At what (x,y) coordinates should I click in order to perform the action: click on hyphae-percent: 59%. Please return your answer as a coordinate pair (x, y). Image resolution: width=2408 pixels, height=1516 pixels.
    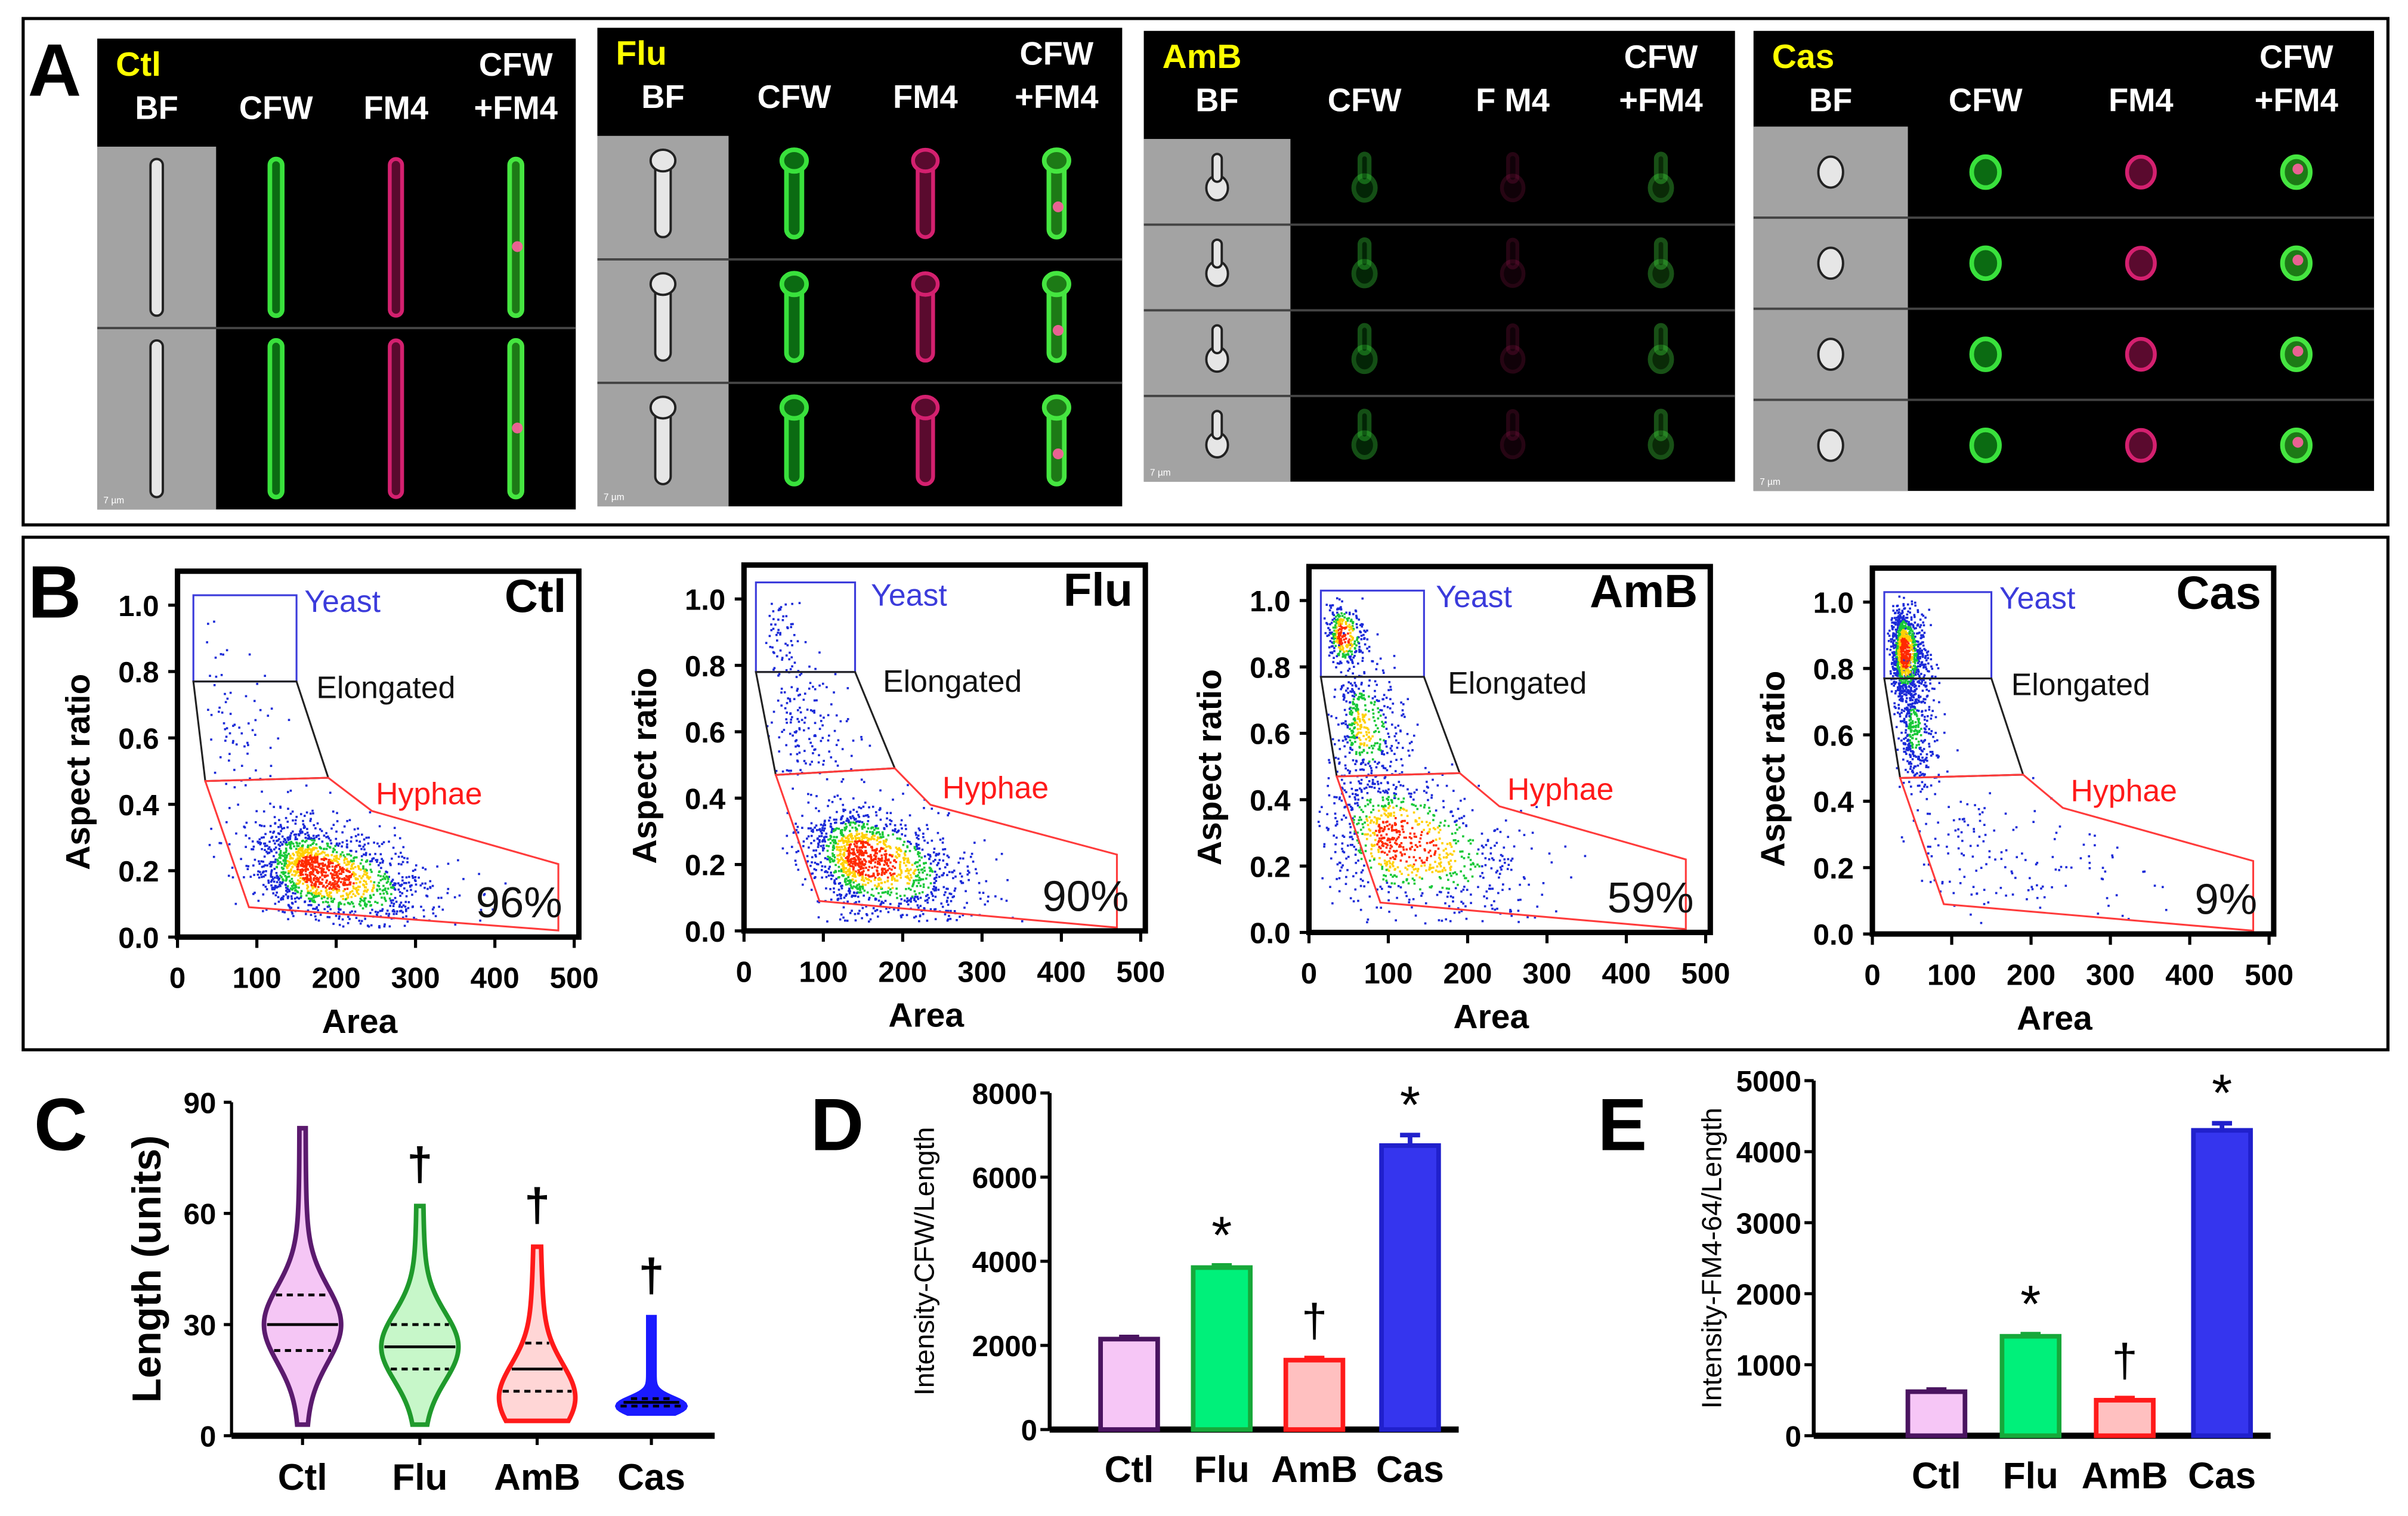
    Looking at the image, I should click on (1651, 898).